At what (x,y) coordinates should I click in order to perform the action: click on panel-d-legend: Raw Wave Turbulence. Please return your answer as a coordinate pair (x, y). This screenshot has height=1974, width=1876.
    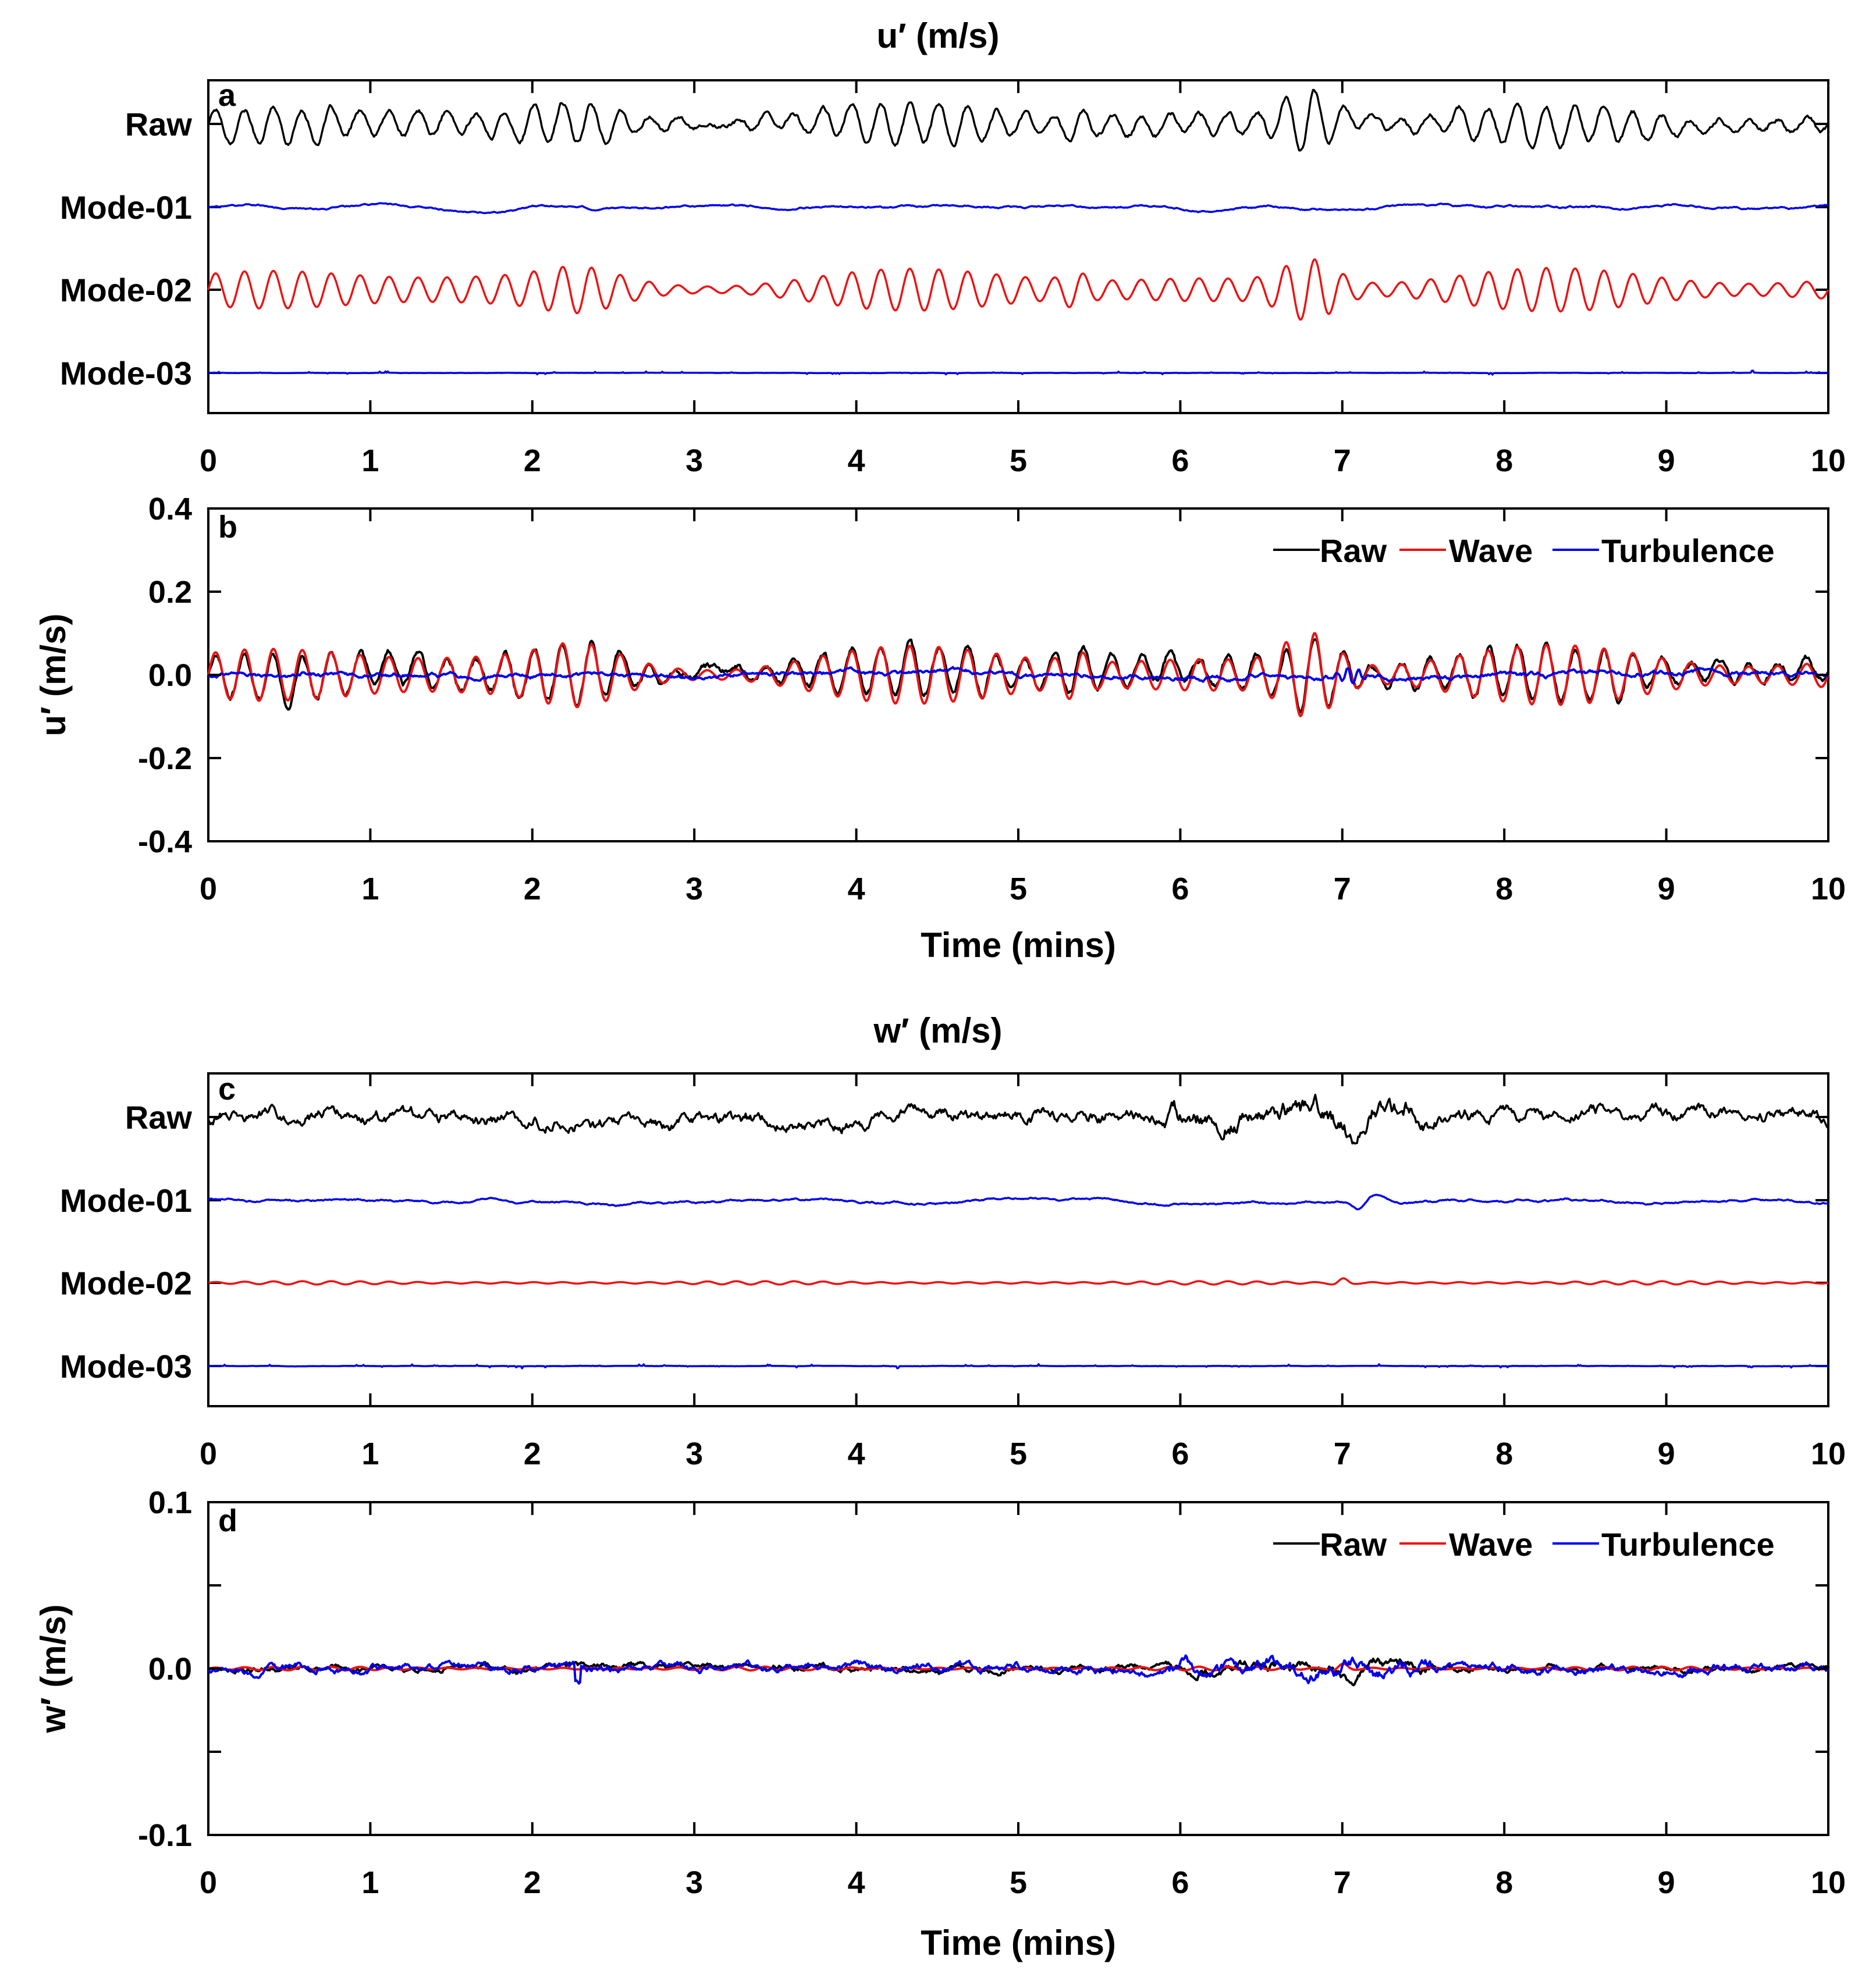
    Looking at the image, I should click on (1524, 1544).